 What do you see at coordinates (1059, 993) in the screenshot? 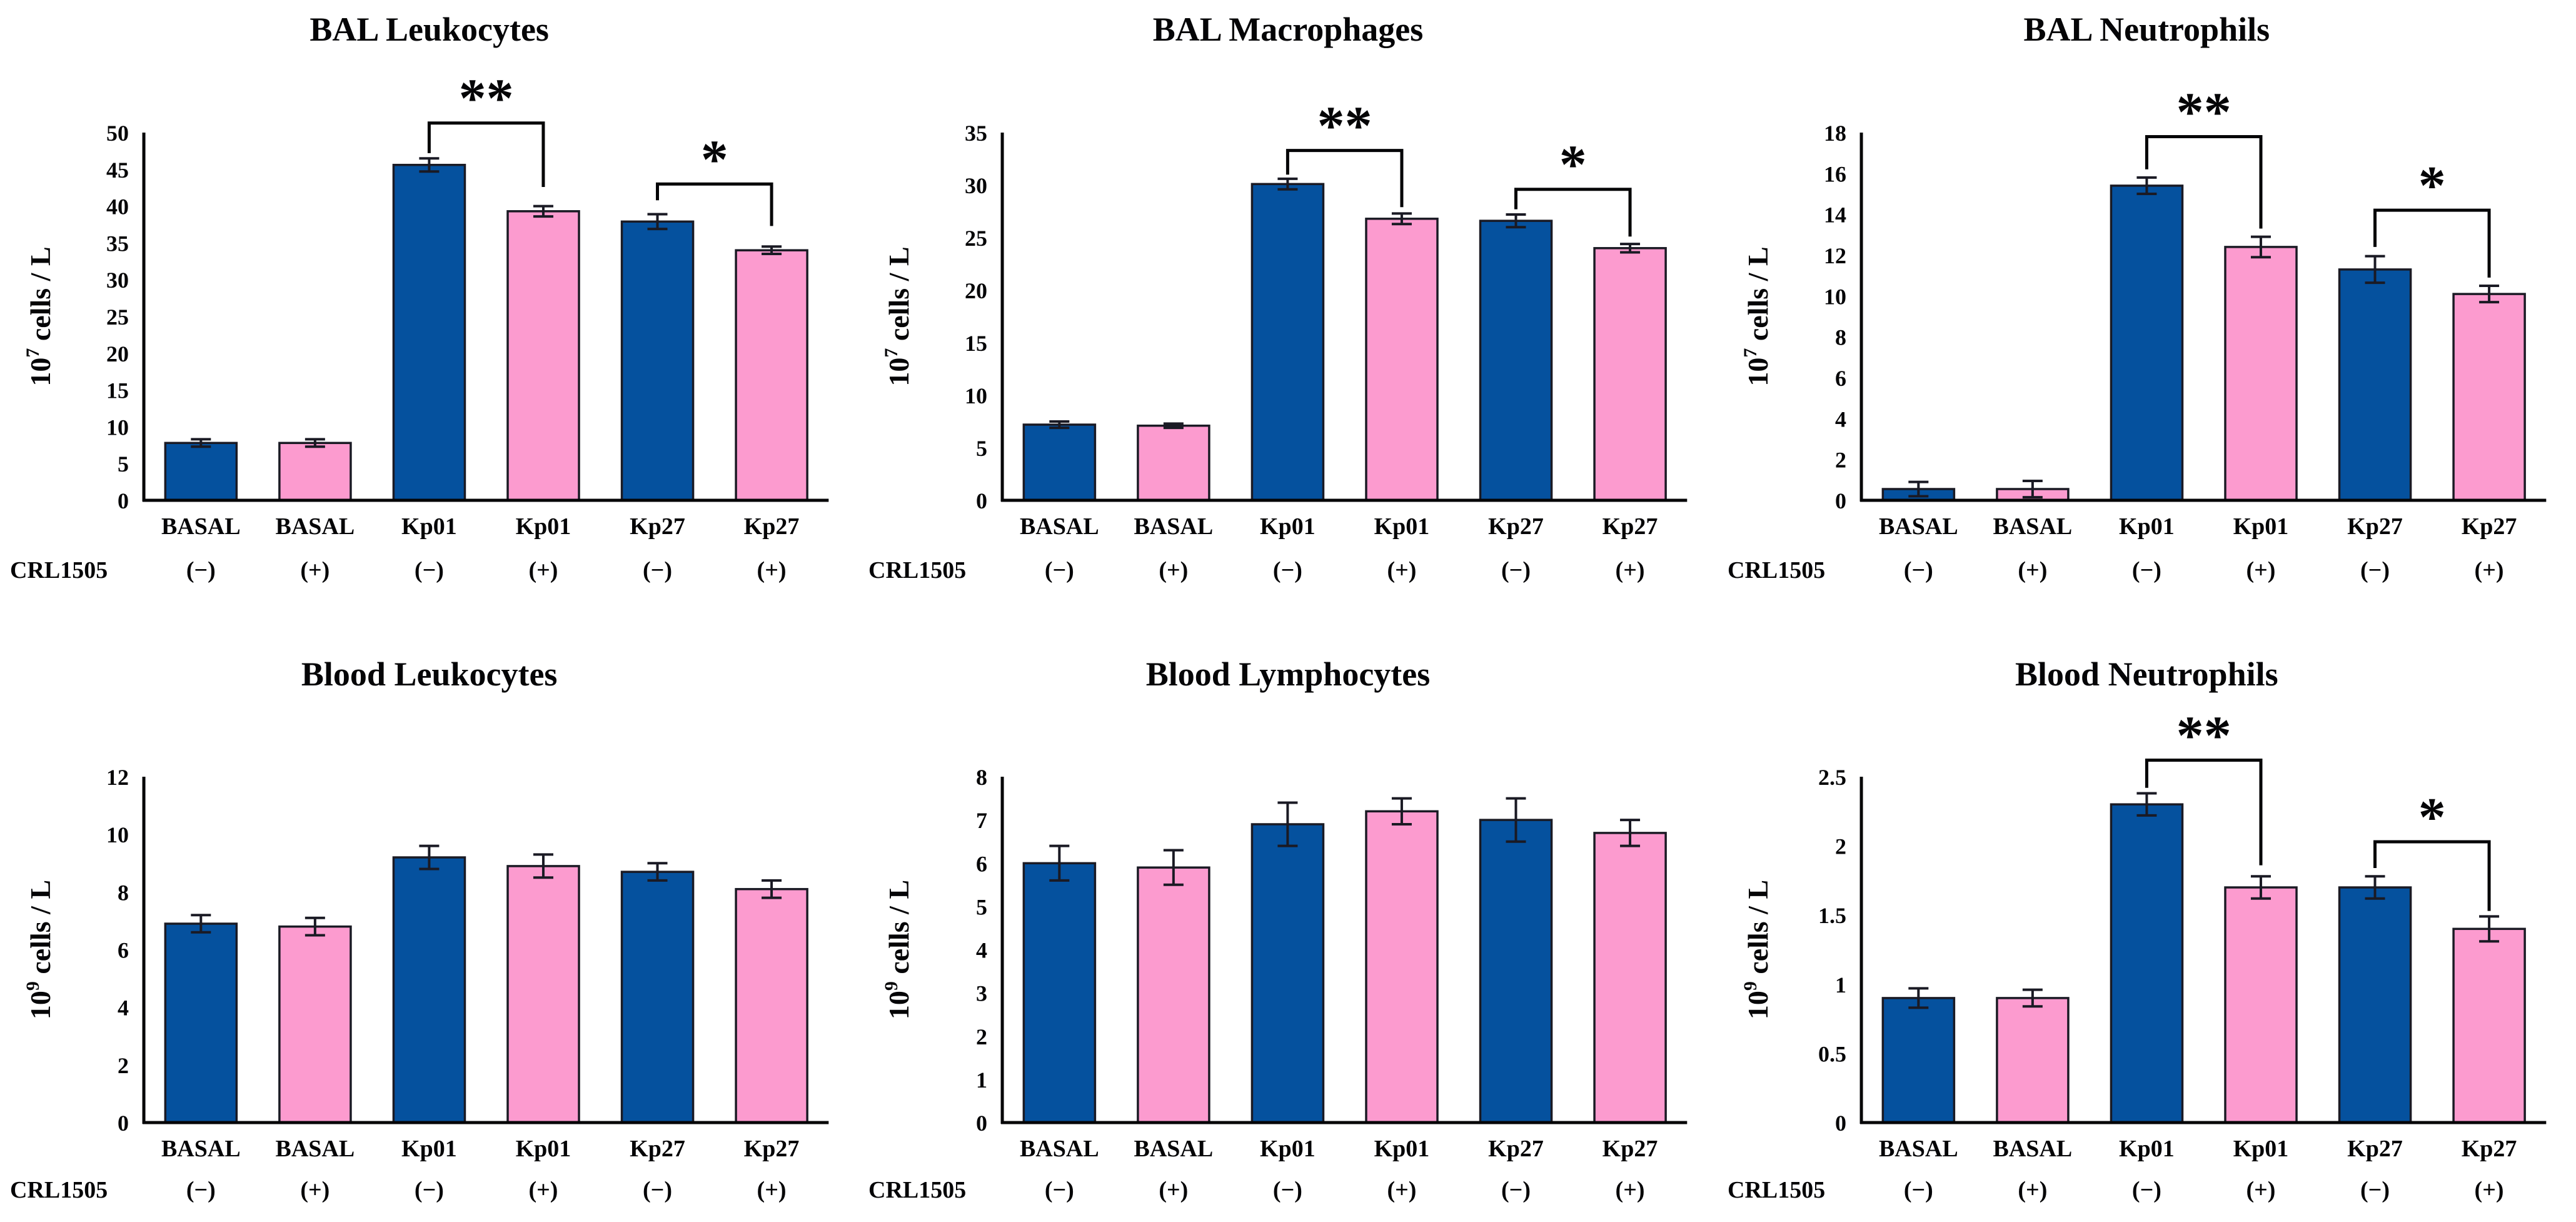
I see `bar-basal-minus` at bounding box center [1059, 993].